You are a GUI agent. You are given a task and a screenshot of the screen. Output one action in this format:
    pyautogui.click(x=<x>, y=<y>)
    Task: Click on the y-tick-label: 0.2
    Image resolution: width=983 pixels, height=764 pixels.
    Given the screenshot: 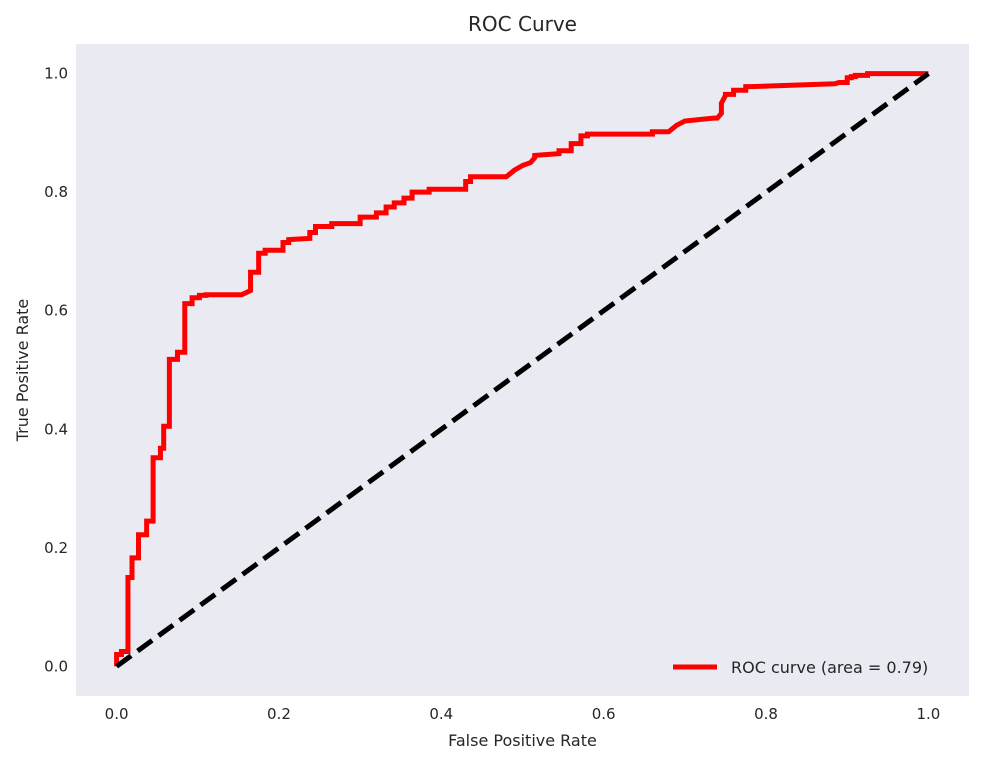 What is the action you would take?
    pyautogui.click(x=56, y=548)
    